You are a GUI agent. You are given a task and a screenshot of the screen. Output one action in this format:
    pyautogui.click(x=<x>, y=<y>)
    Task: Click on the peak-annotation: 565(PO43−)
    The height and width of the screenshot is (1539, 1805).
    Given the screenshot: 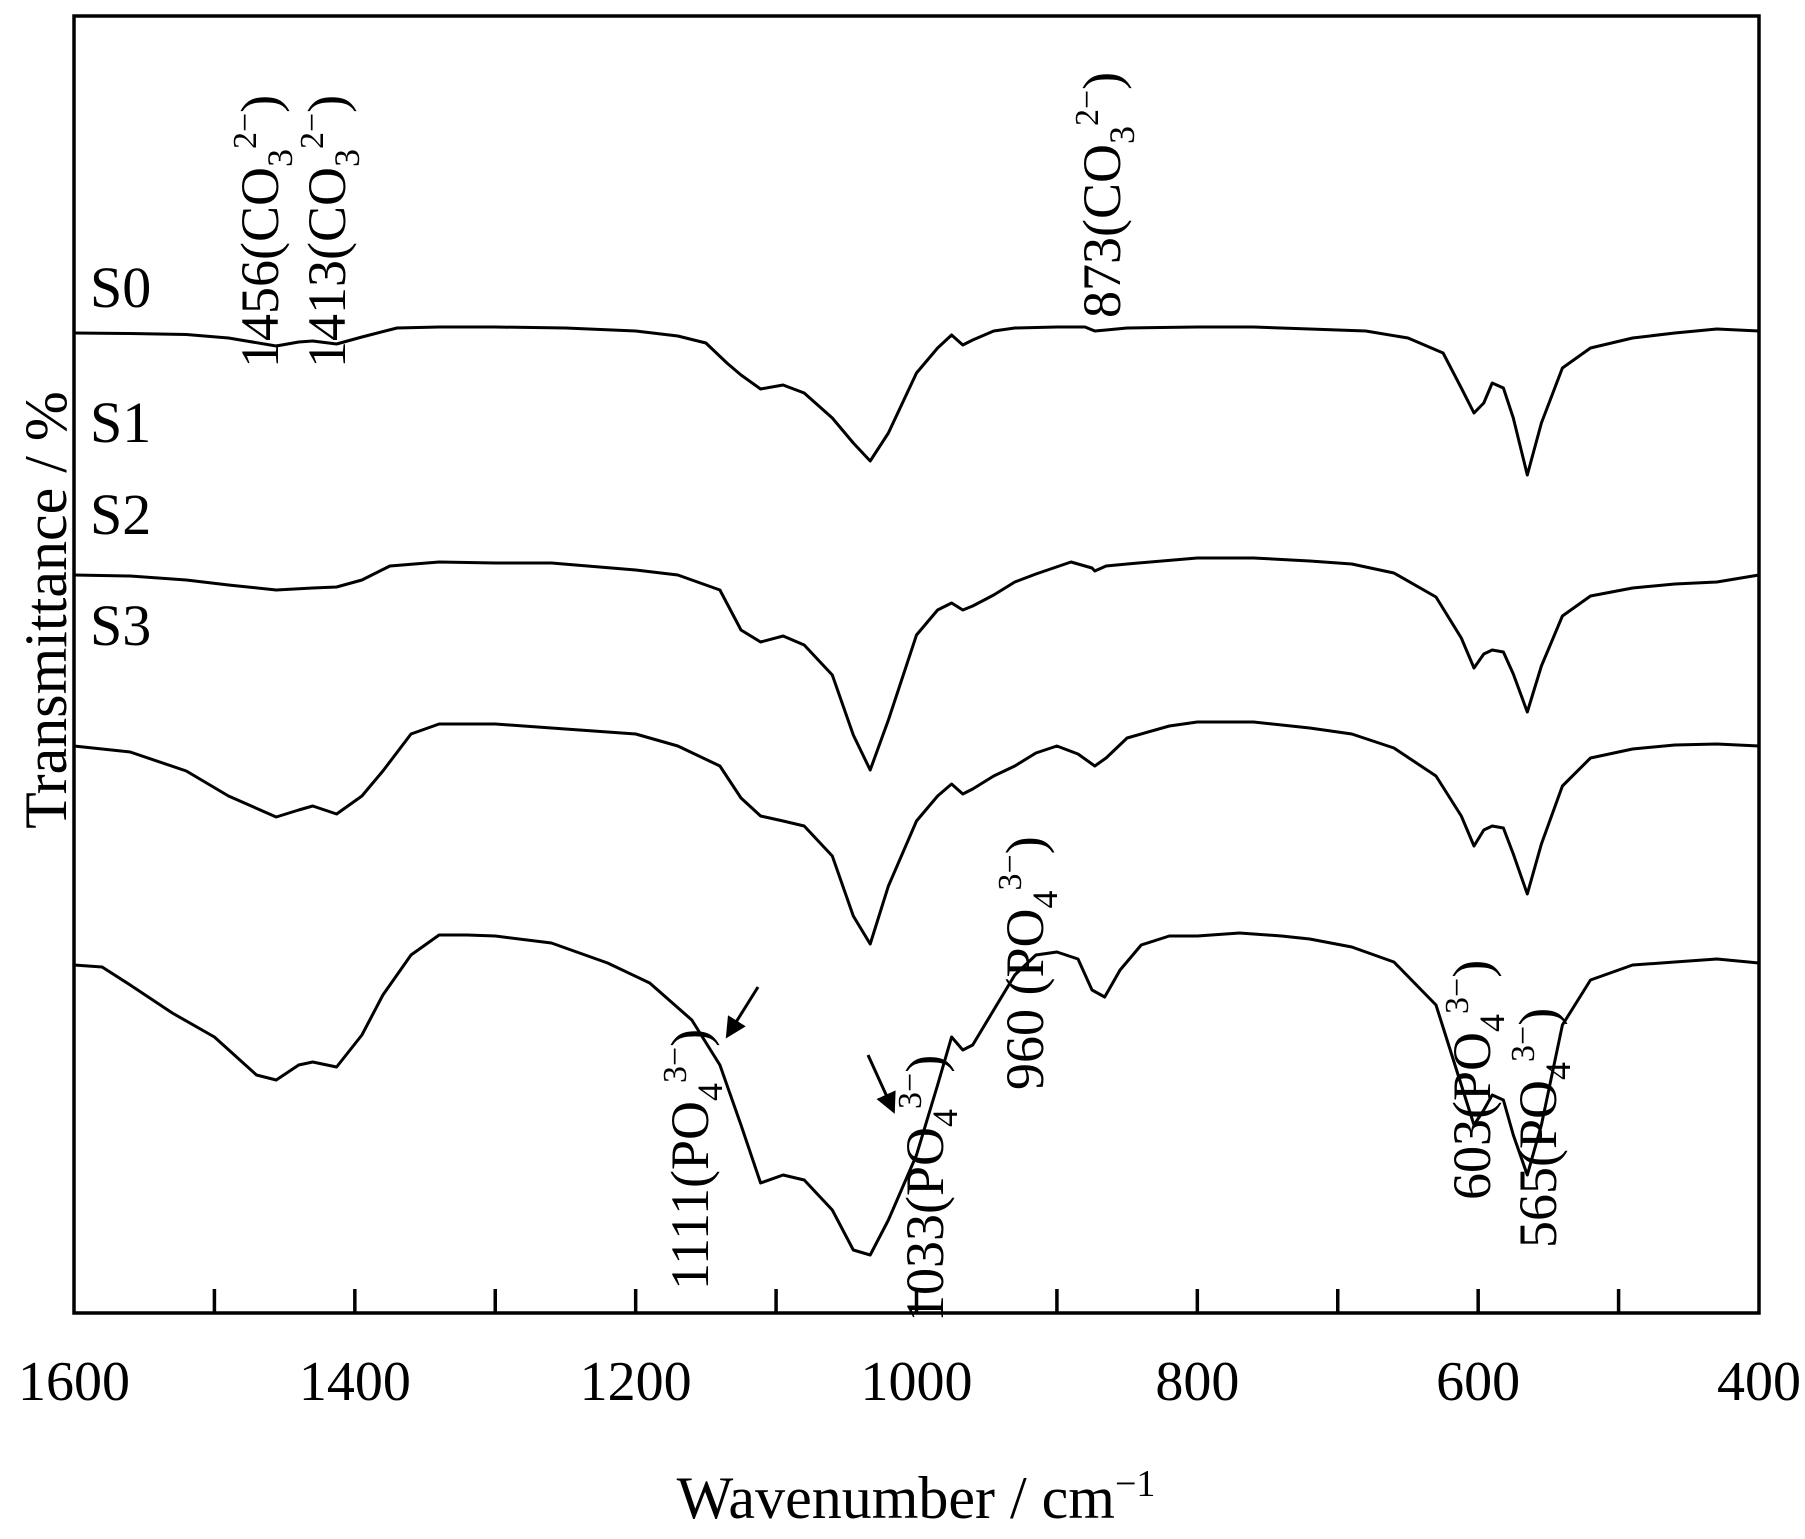 What is the action you would take?
    pyautogui.click(x=1541, y=1128)
    